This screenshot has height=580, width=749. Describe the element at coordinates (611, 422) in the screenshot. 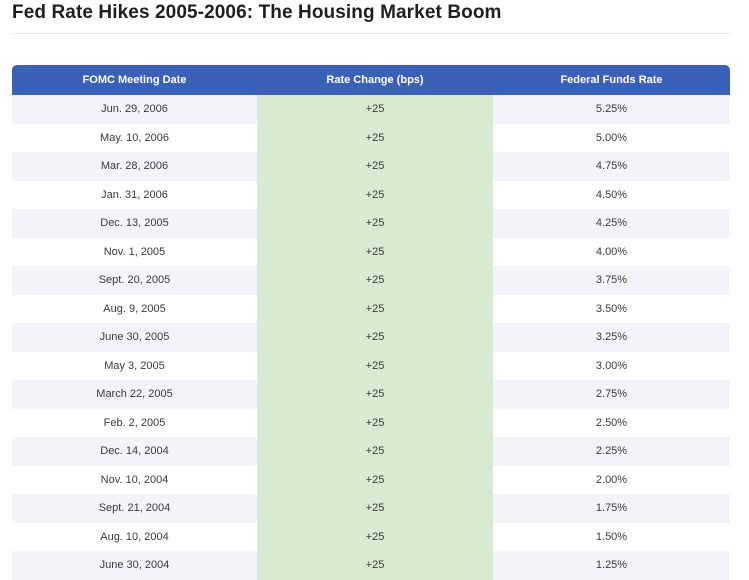

I see `cell-funds-rate: 2.50%` at that location.